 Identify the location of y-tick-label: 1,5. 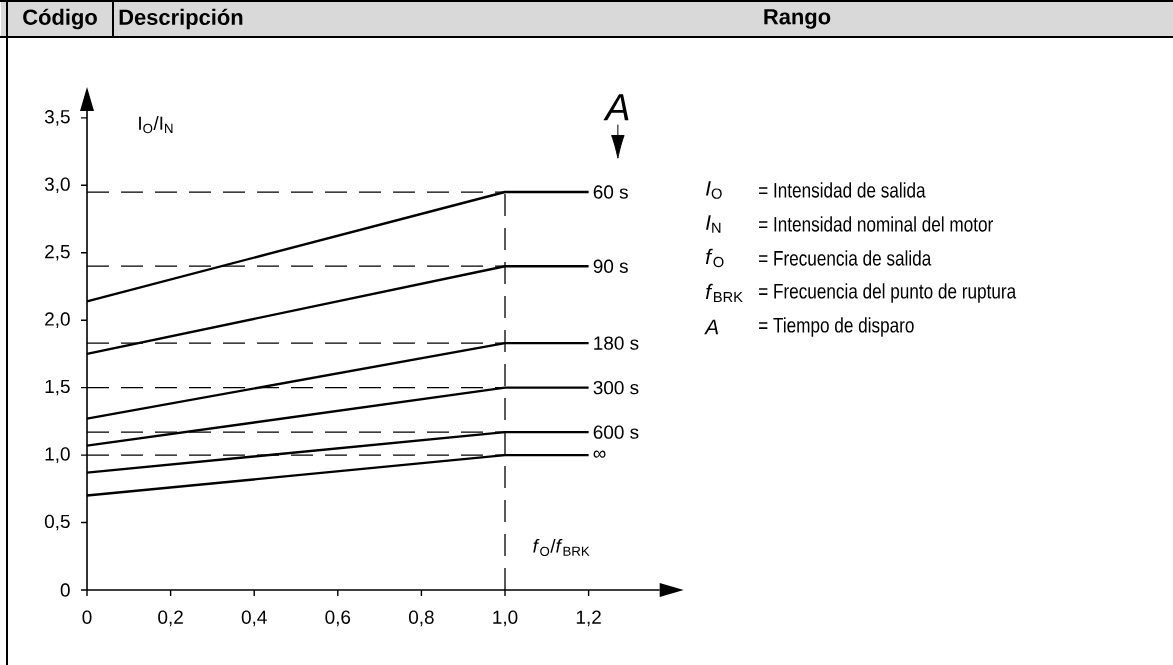
(57, 387).